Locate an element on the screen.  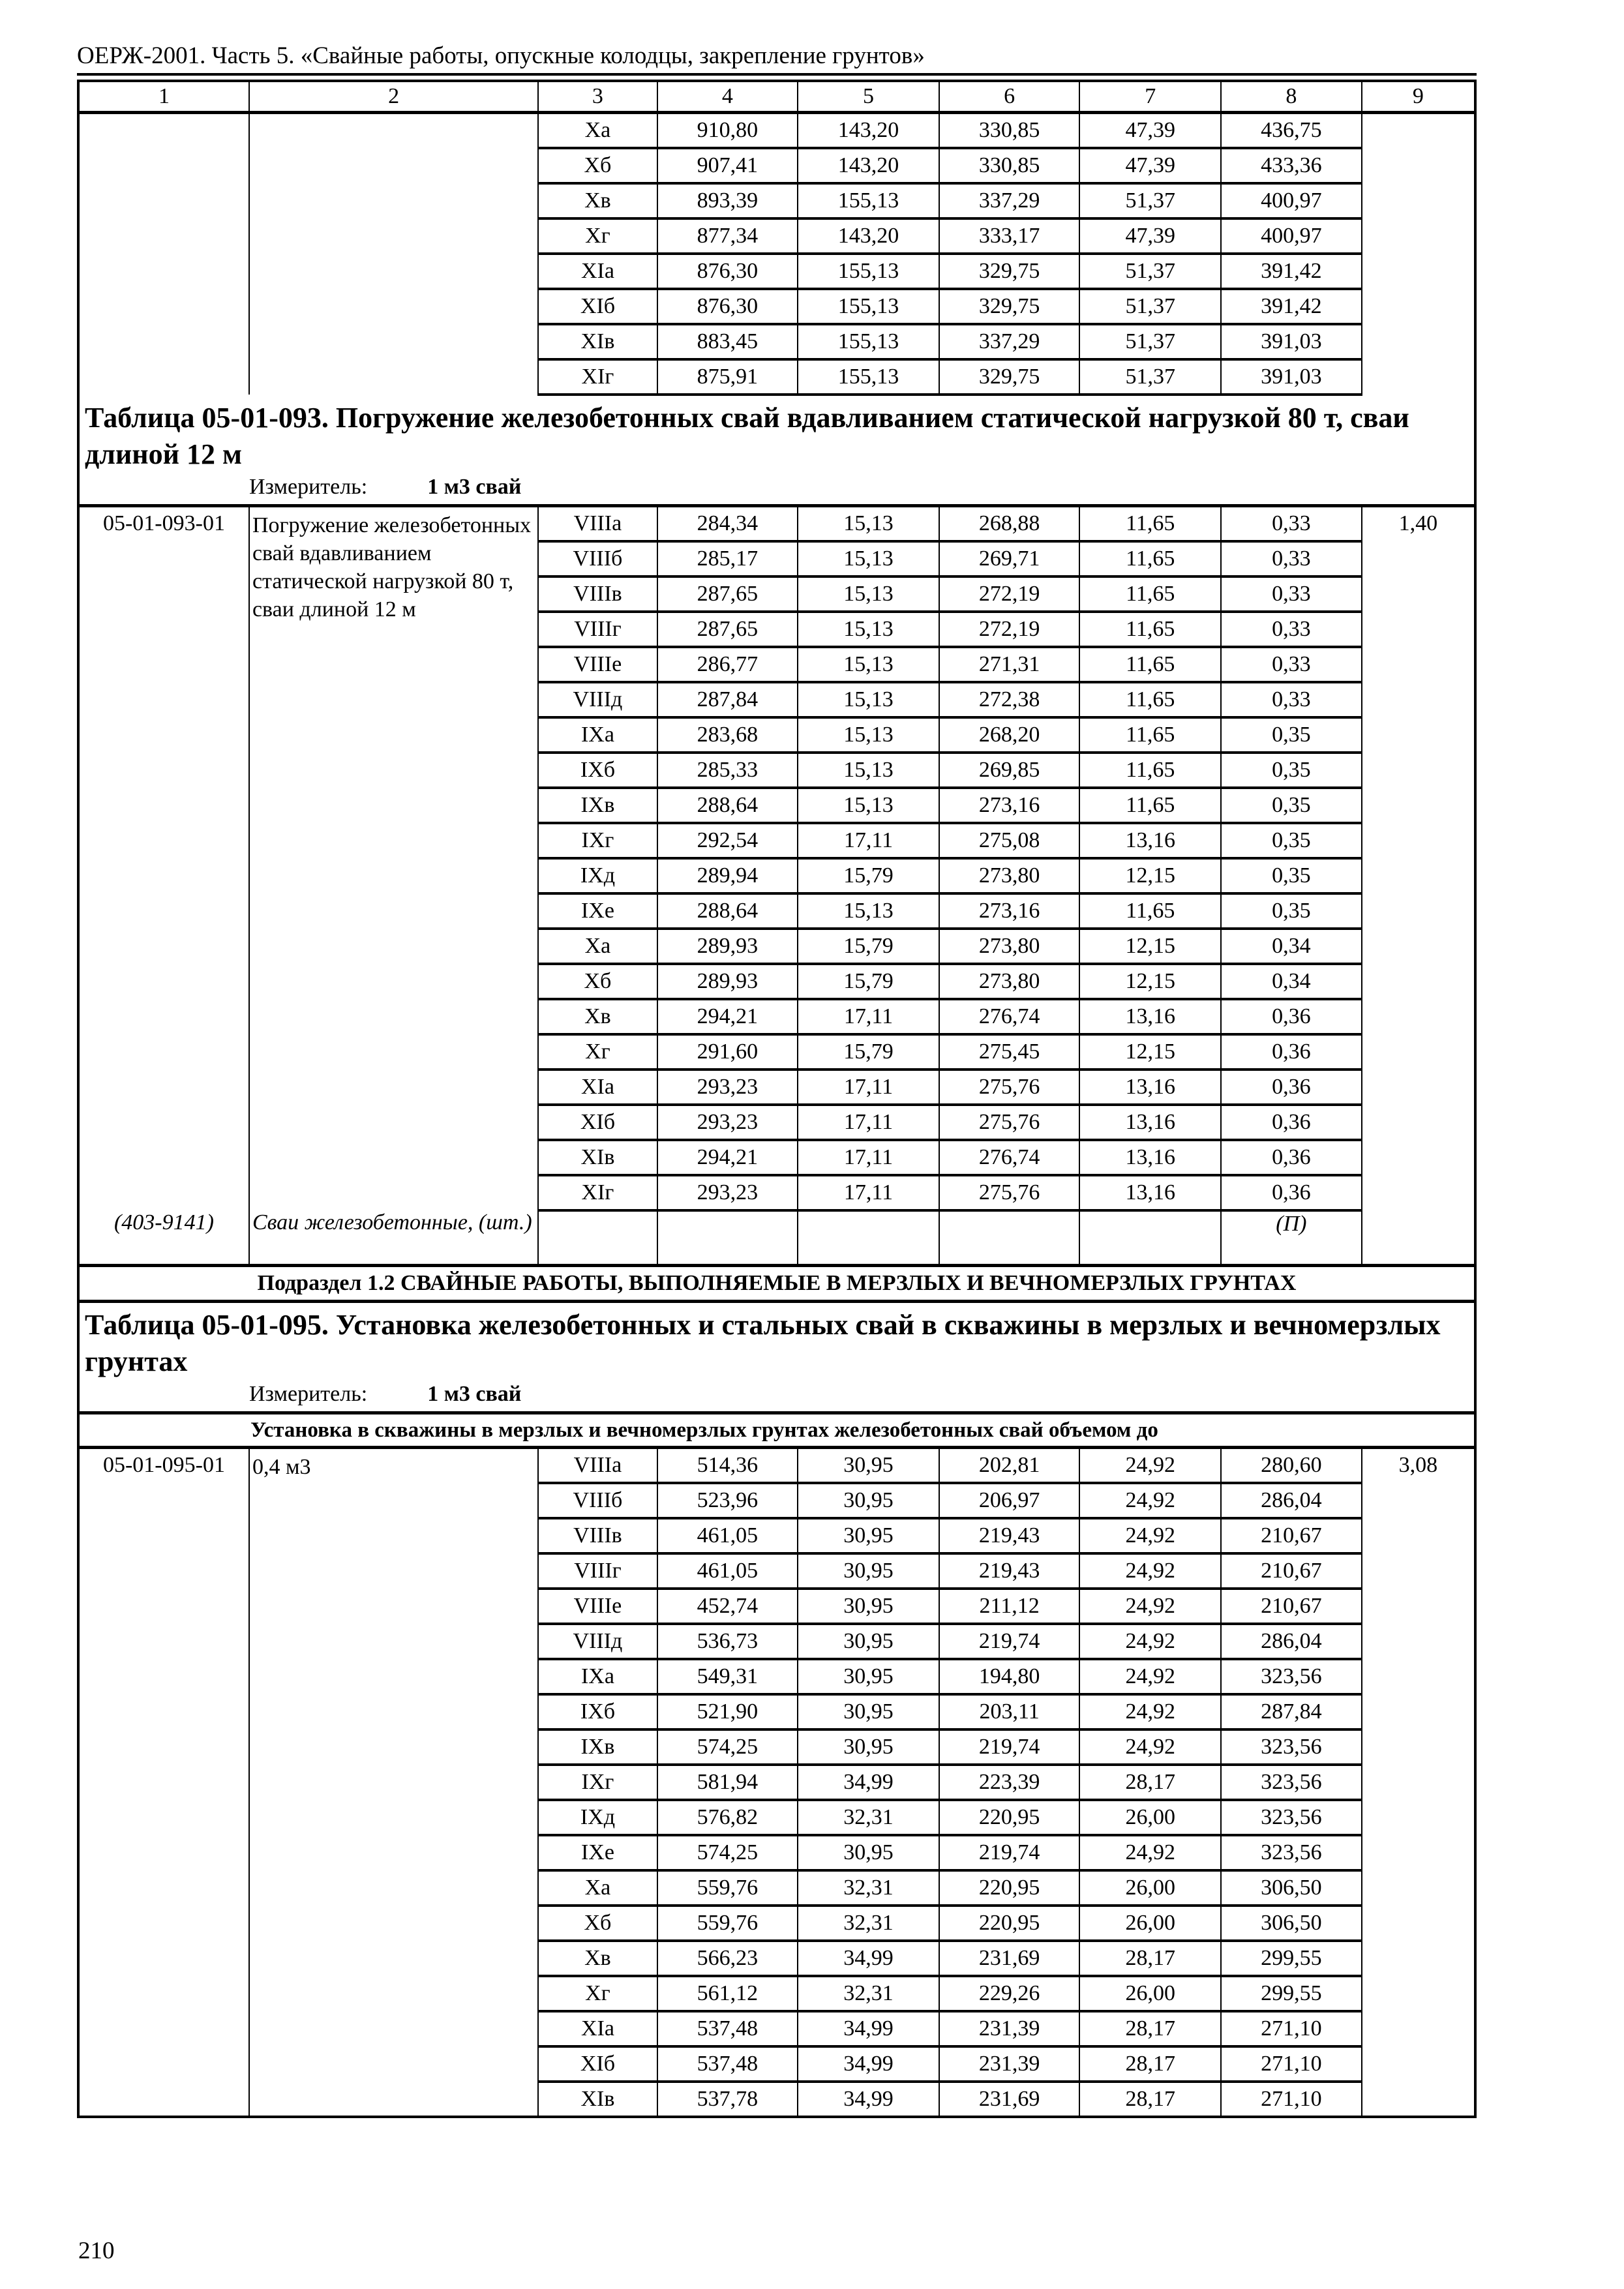
value-cell: 337,29 is located at coordinates (1009, 342).